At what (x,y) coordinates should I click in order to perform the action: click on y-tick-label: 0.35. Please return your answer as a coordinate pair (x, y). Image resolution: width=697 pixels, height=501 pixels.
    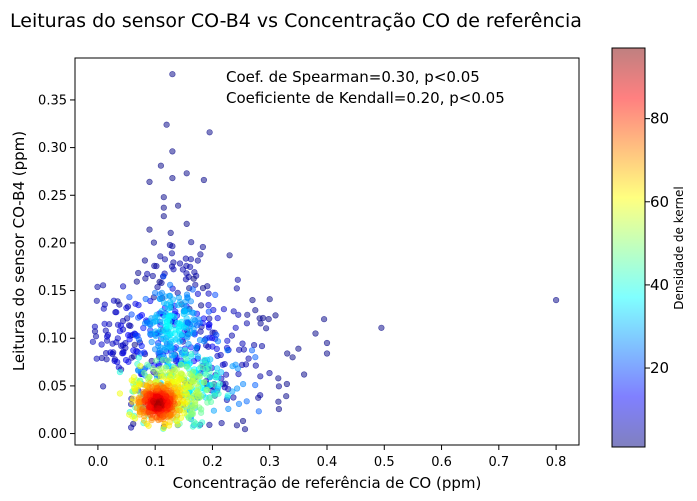
    Looking at the image, I should click on (52, 100).